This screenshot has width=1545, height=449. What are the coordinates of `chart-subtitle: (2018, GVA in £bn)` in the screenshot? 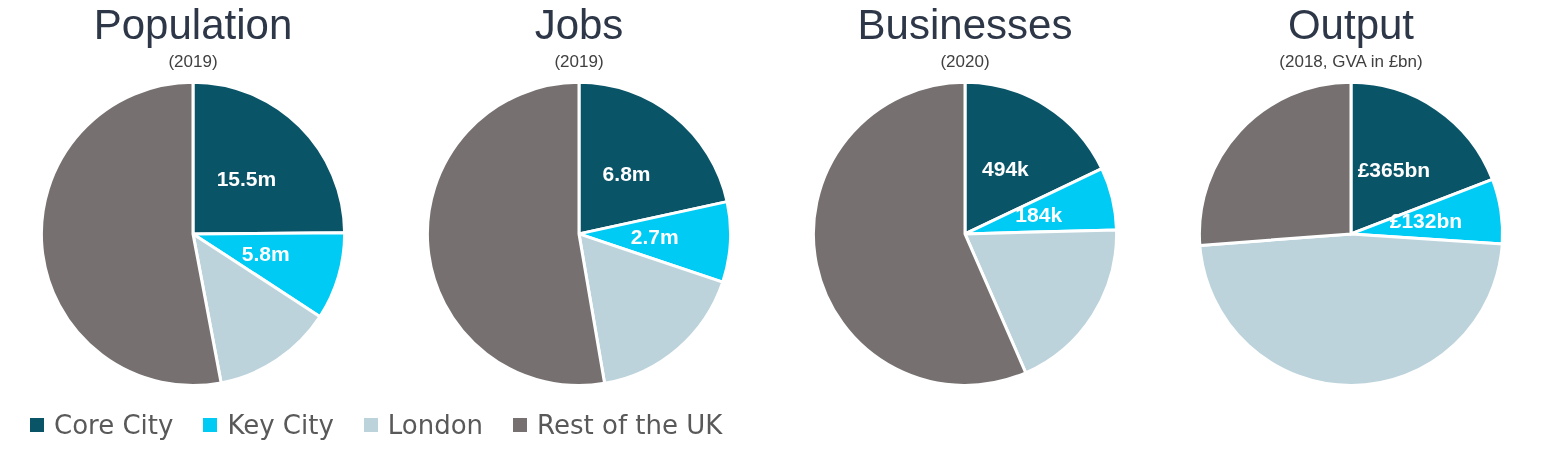 It's located at (1351, 62).